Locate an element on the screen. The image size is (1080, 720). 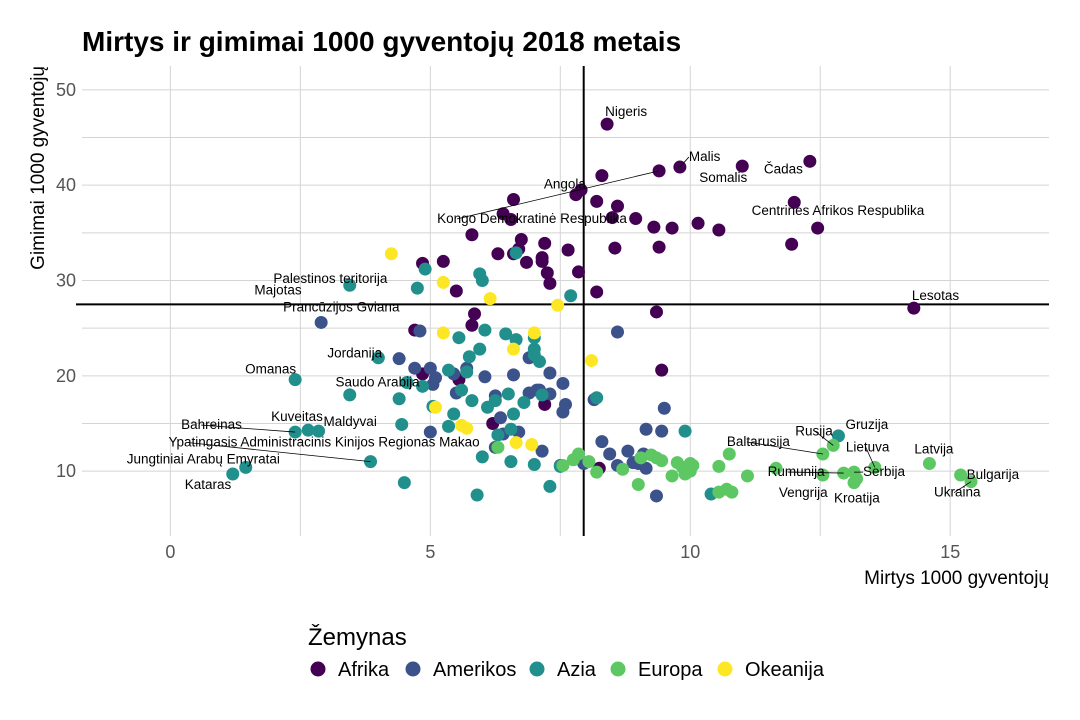
label-nigeris: Nigeris is located at coordinates (626, 111).